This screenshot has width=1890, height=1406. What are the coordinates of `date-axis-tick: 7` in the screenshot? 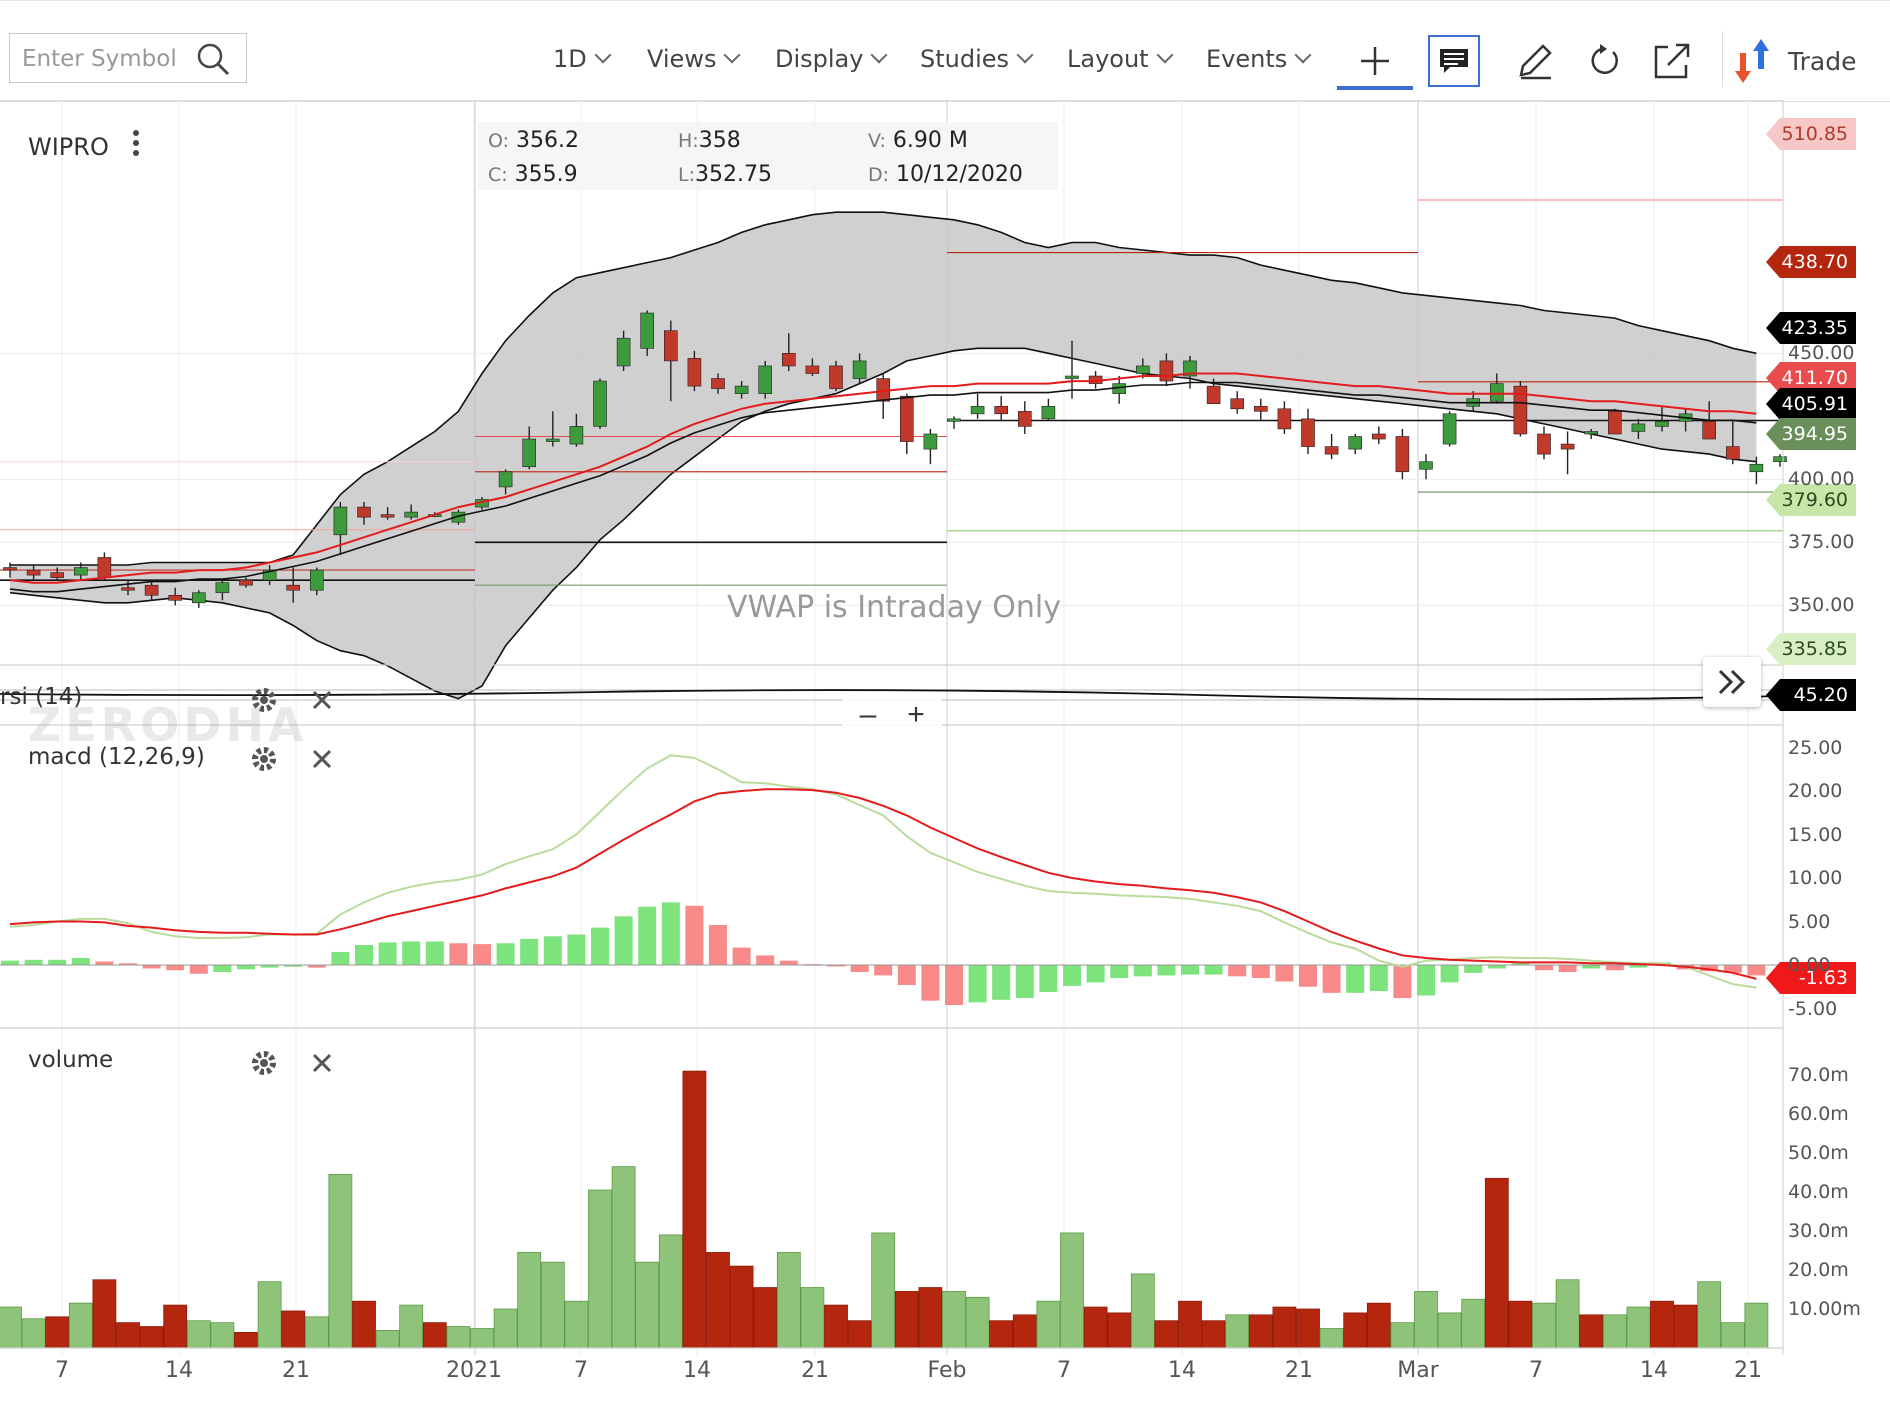 It's located at (1064, 1370).